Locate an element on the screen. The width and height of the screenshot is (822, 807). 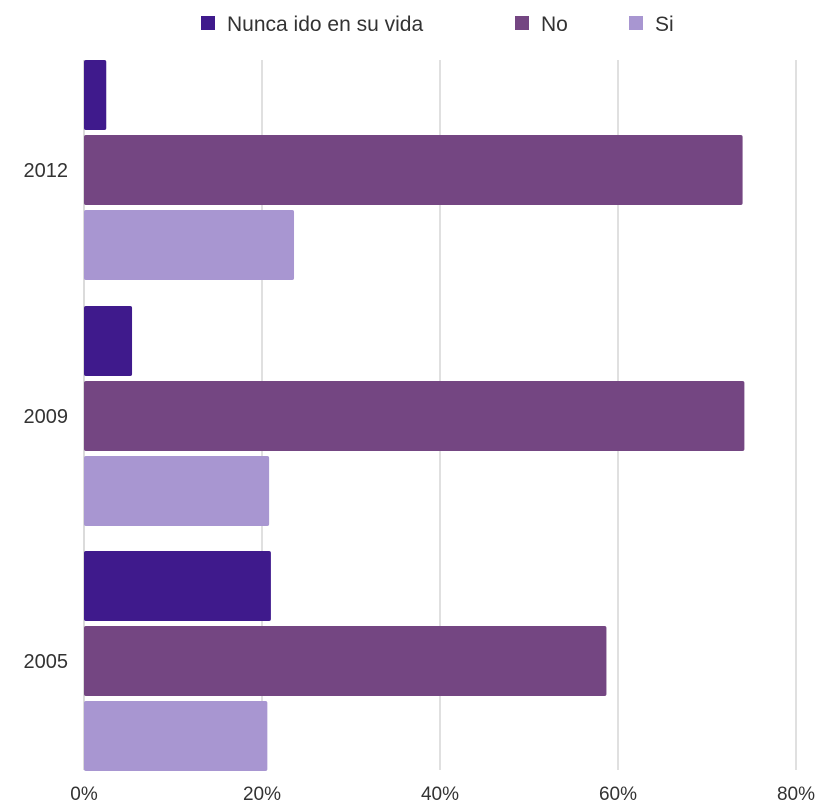
x-tick-label-40: 40% is located at coordinates (440, 794).